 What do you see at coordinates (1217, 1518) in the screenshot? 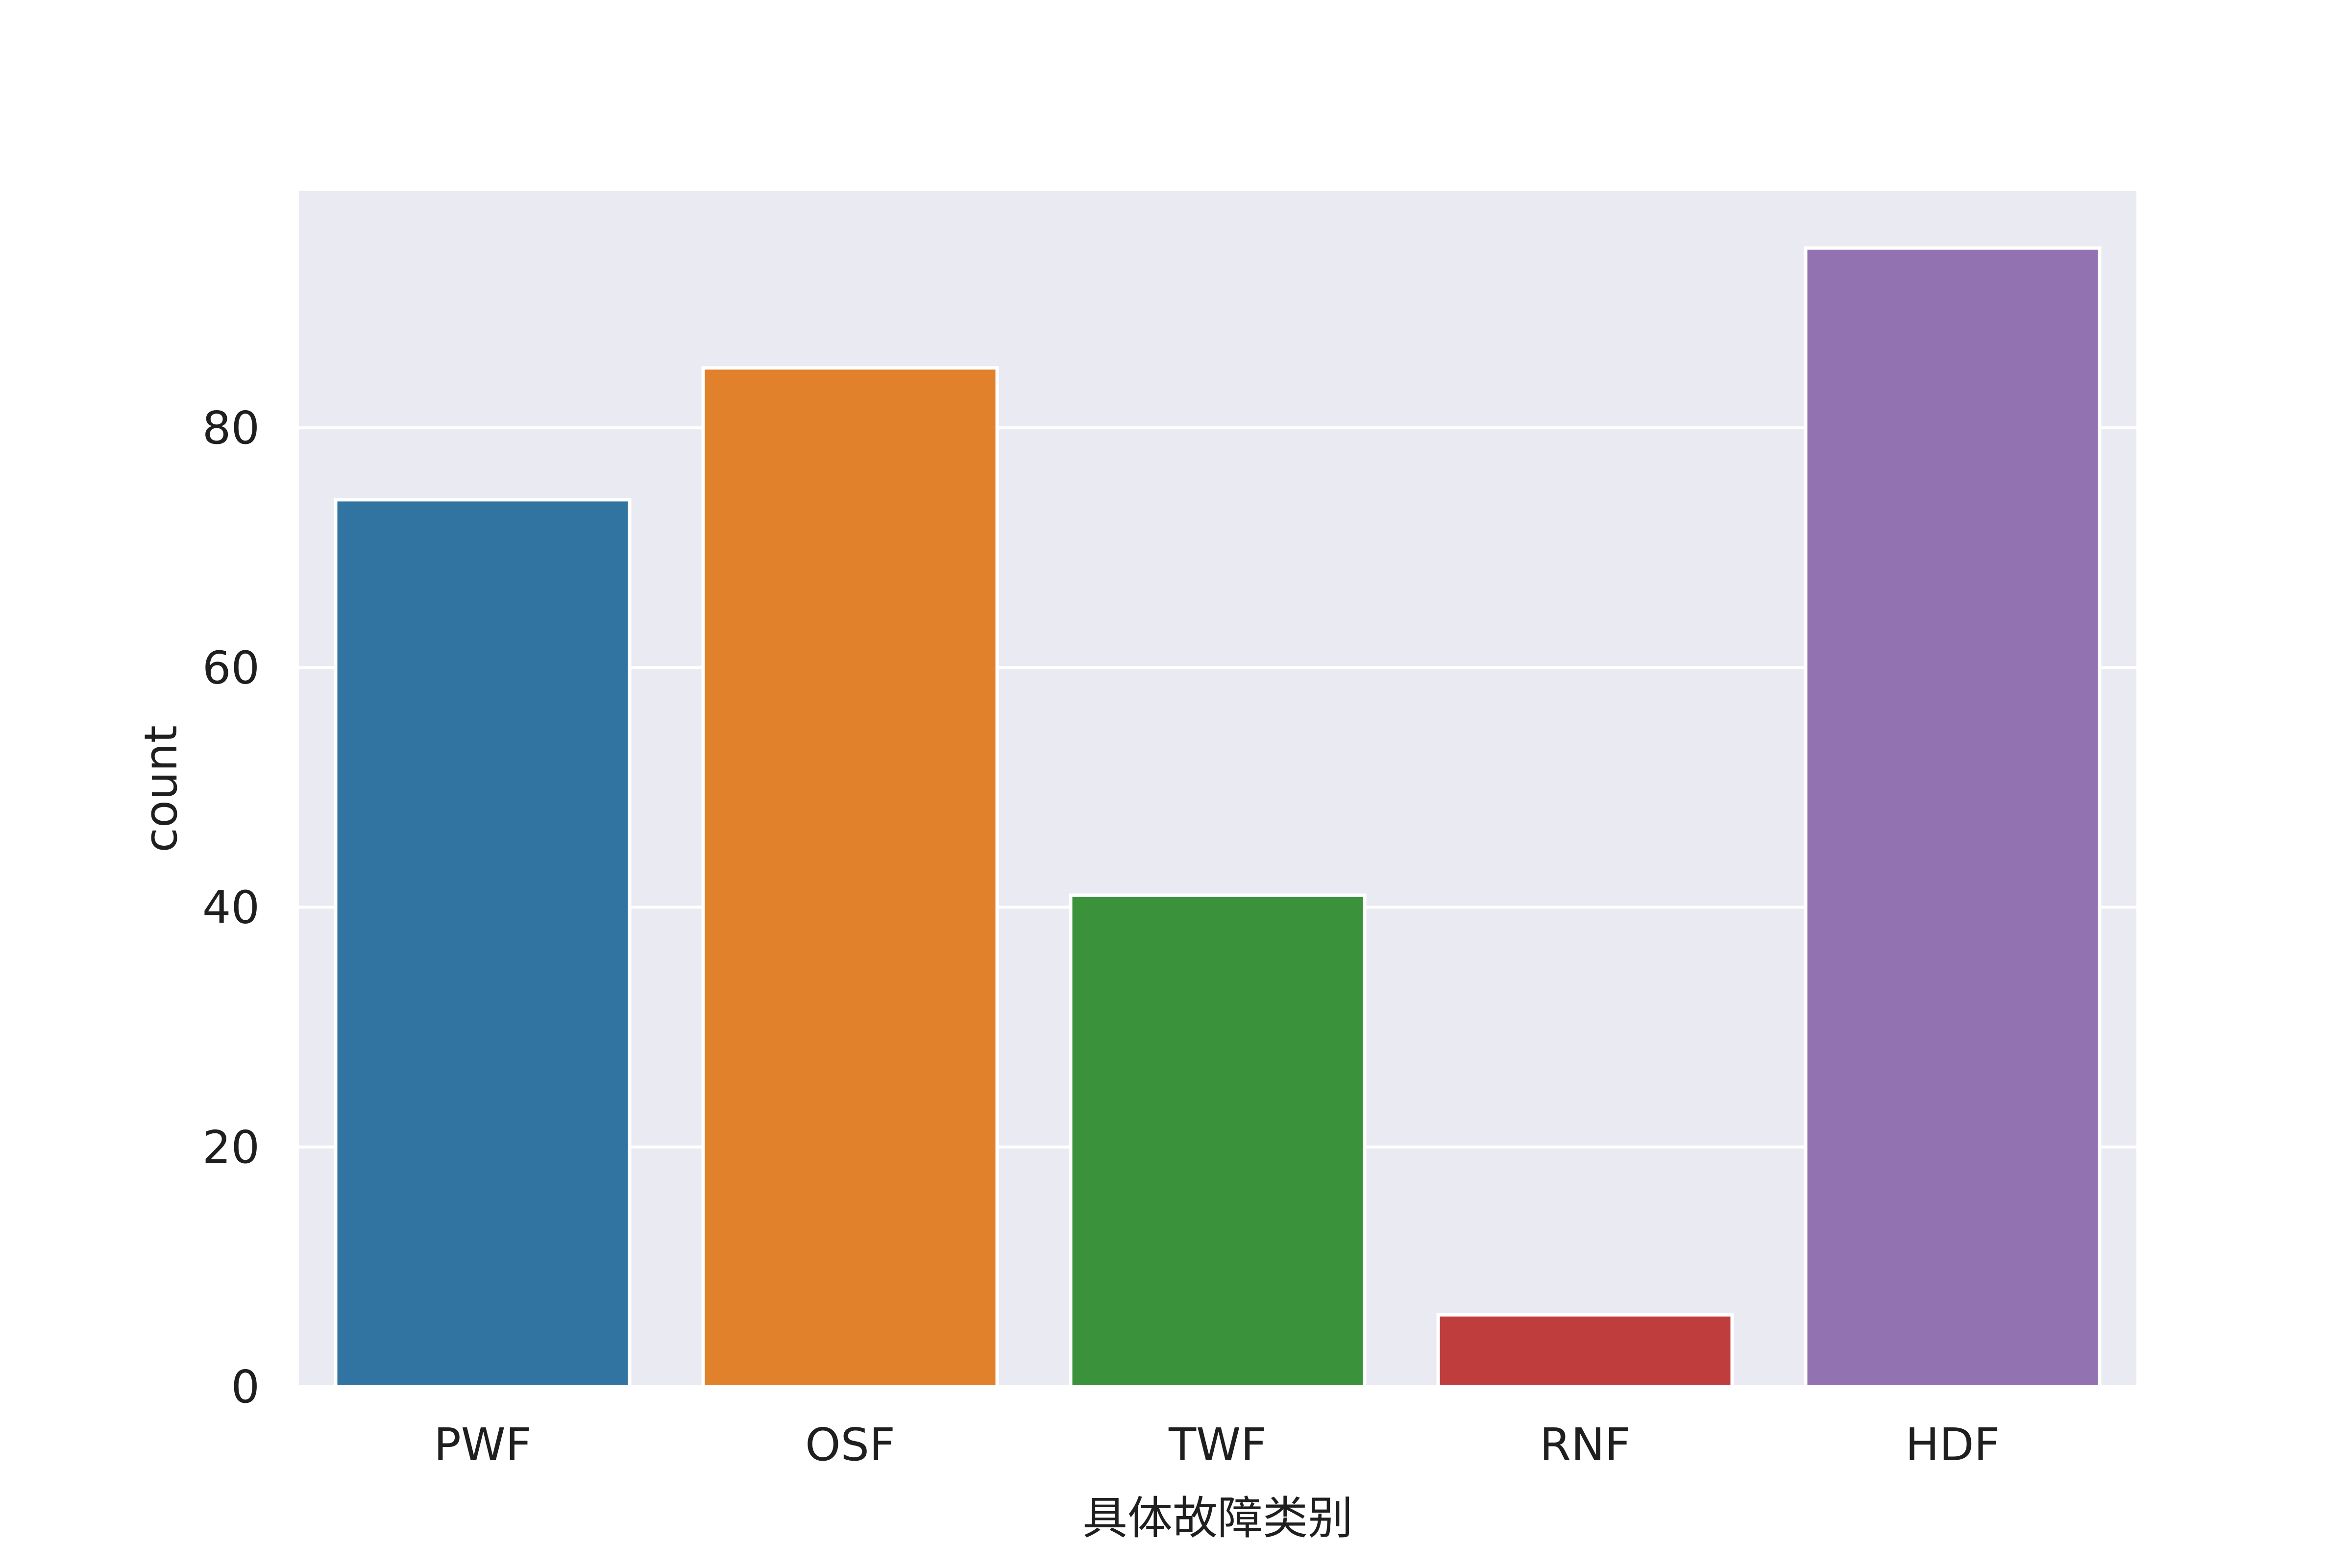
I see `x-axis-label: 具体故障类别` at bounding box center [1217, 1518].